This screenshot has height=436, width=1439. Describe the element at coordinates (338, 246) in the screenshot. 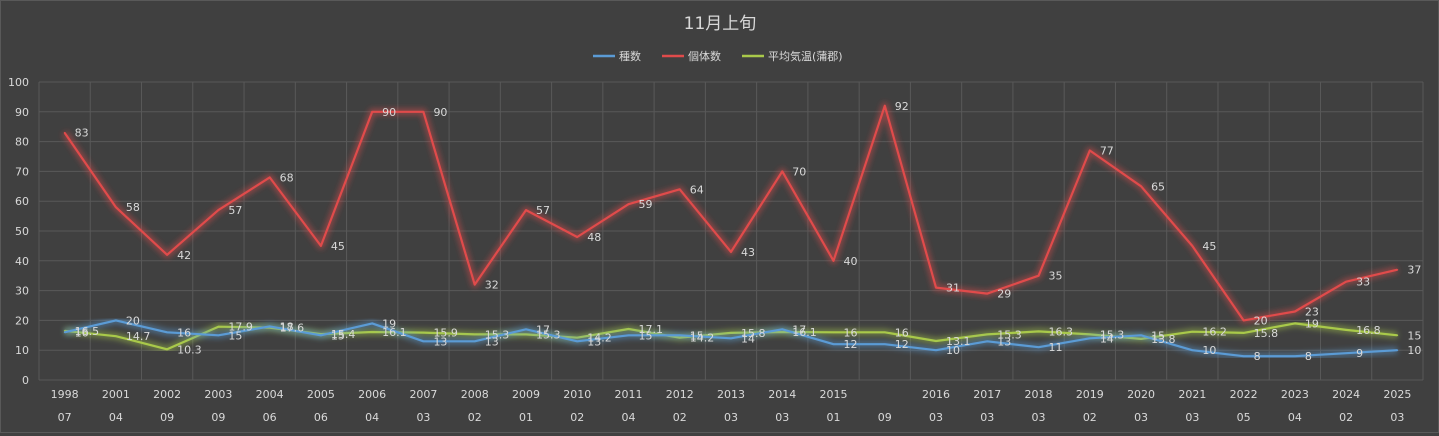

I see `data-label: 45` at that location.